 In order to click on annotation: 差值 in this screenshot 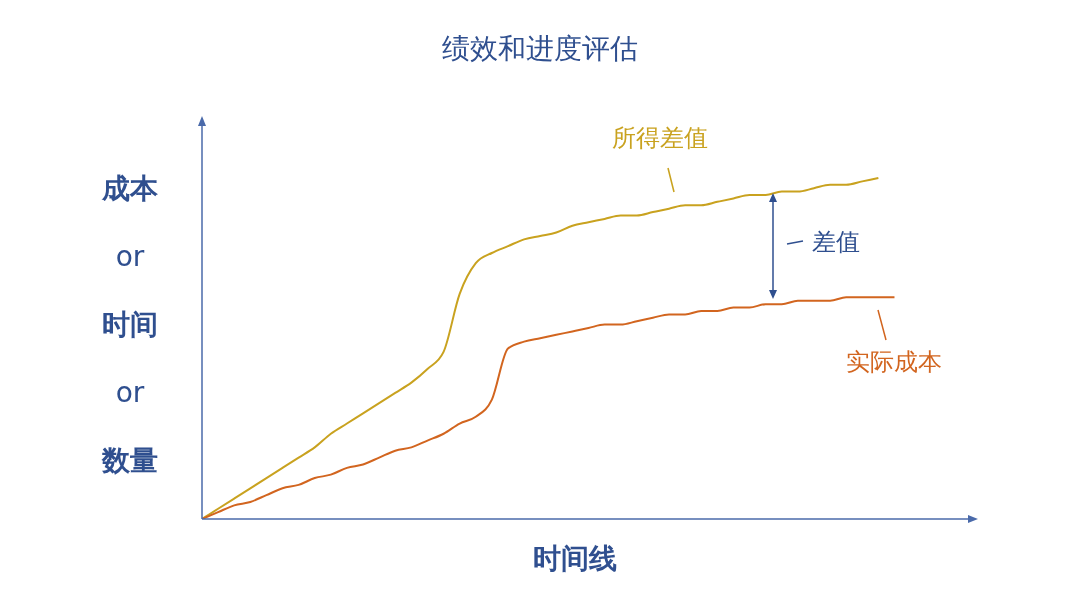, I will do `click(836, 242)`.